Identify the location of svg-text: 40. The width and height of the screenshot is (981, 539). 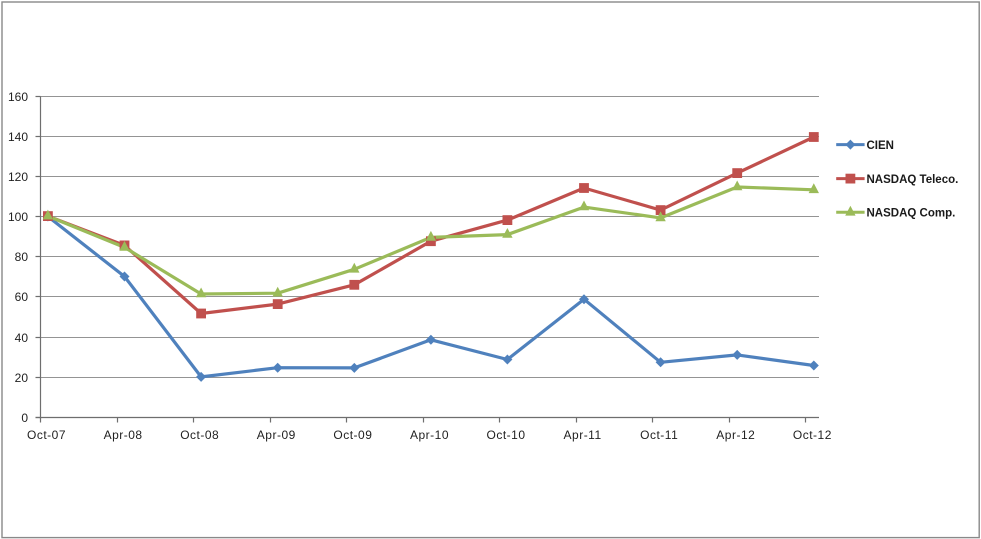
(22, 338).